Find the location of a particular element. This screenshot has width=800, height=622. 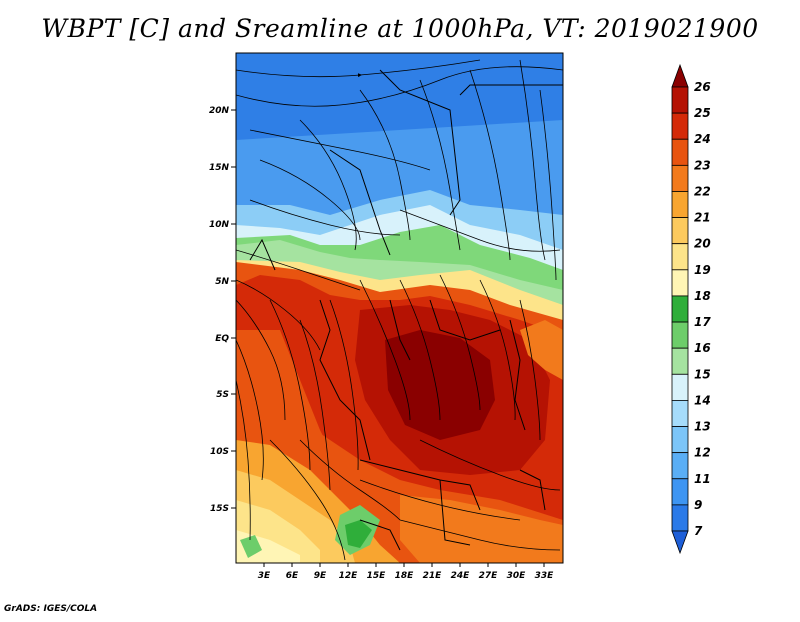

lon-tick: 21E is located at coordinates (433, 576).